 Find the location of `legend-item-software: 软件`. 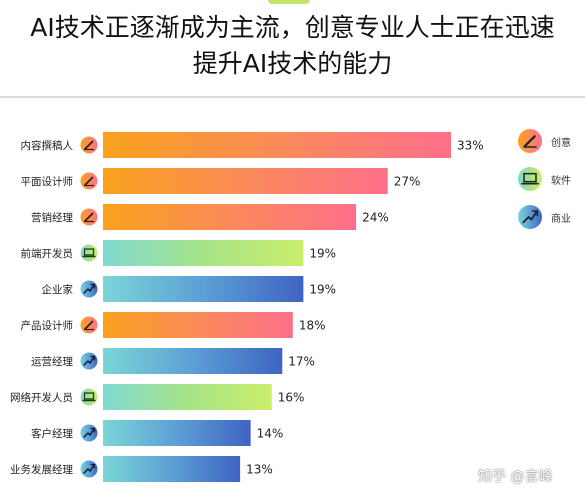

legend-item-software: 软件 is located at coordinates (550, 179).